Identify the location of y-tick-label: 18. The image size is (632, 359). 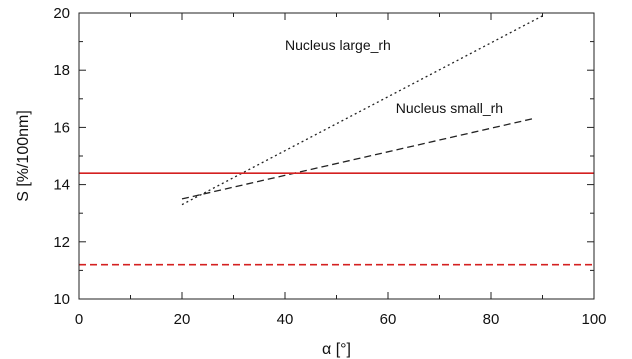
(61, 70).